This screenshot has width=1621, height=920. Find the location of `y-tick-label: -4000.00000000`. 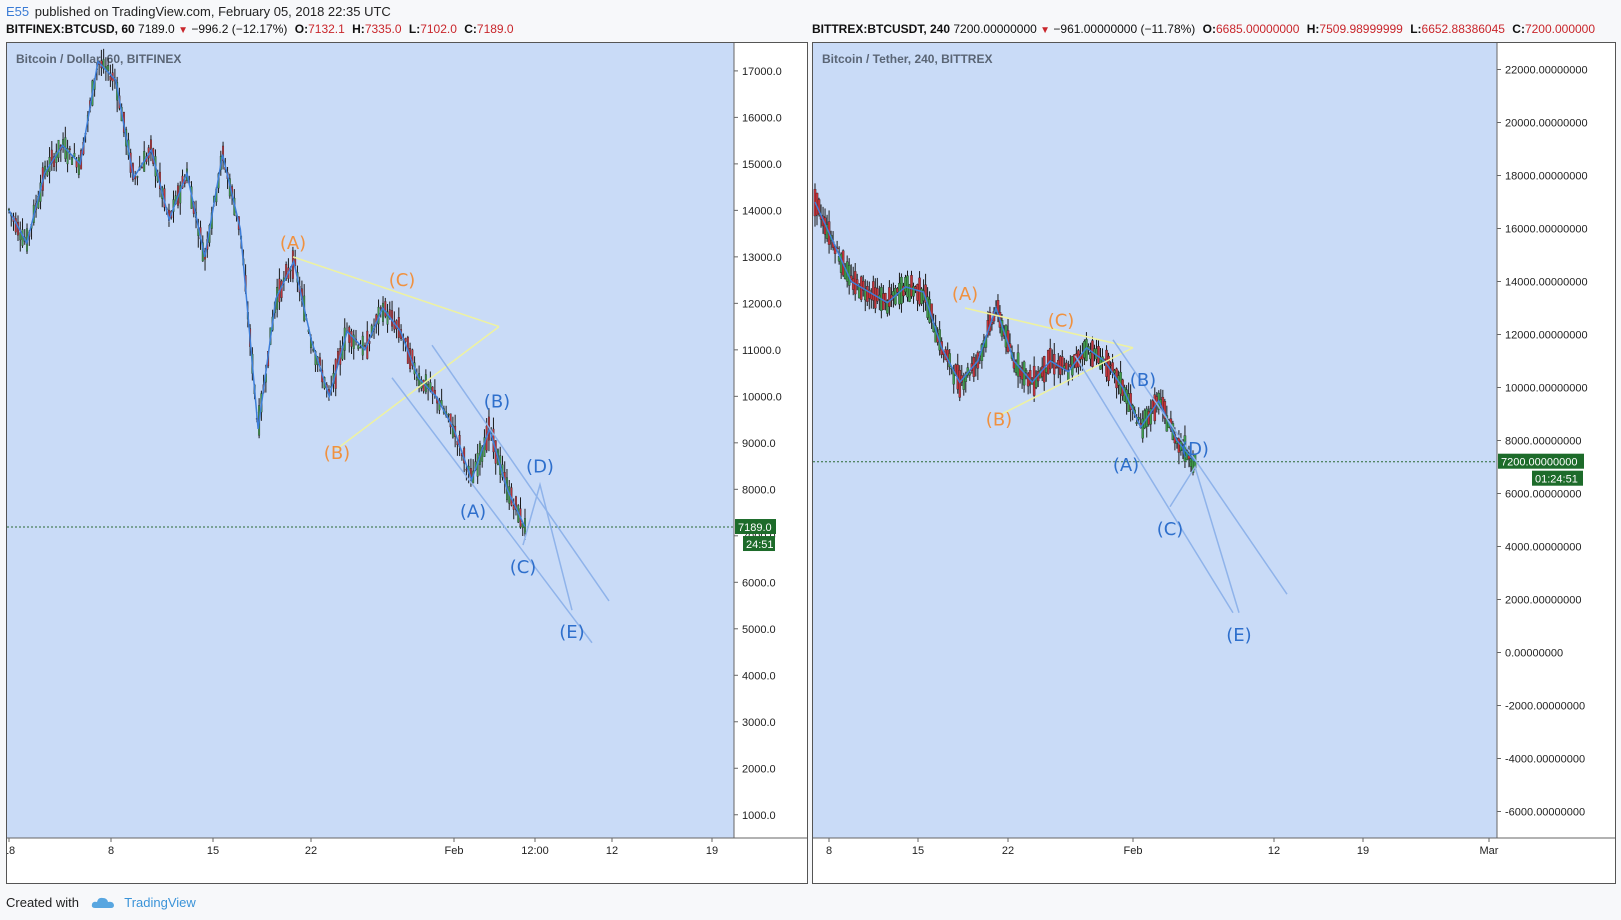

y-tick-label: -4000.00000000 is located at coordinates (1545, 760).